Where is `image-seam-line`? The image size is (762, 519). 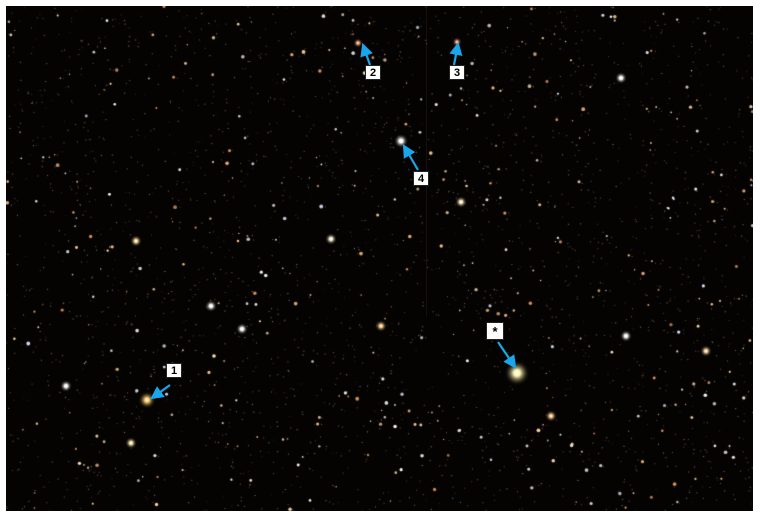
image-seam-line is located at coordinates (426, 161).